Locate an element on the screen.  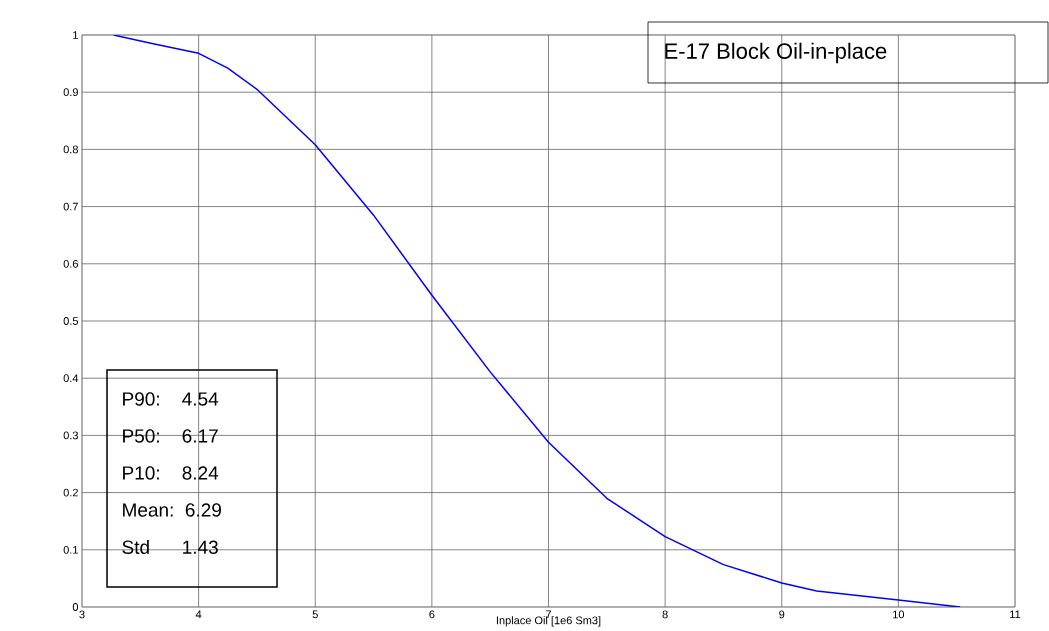
x-tick-label: 8 is located at coordinates (665, 614).